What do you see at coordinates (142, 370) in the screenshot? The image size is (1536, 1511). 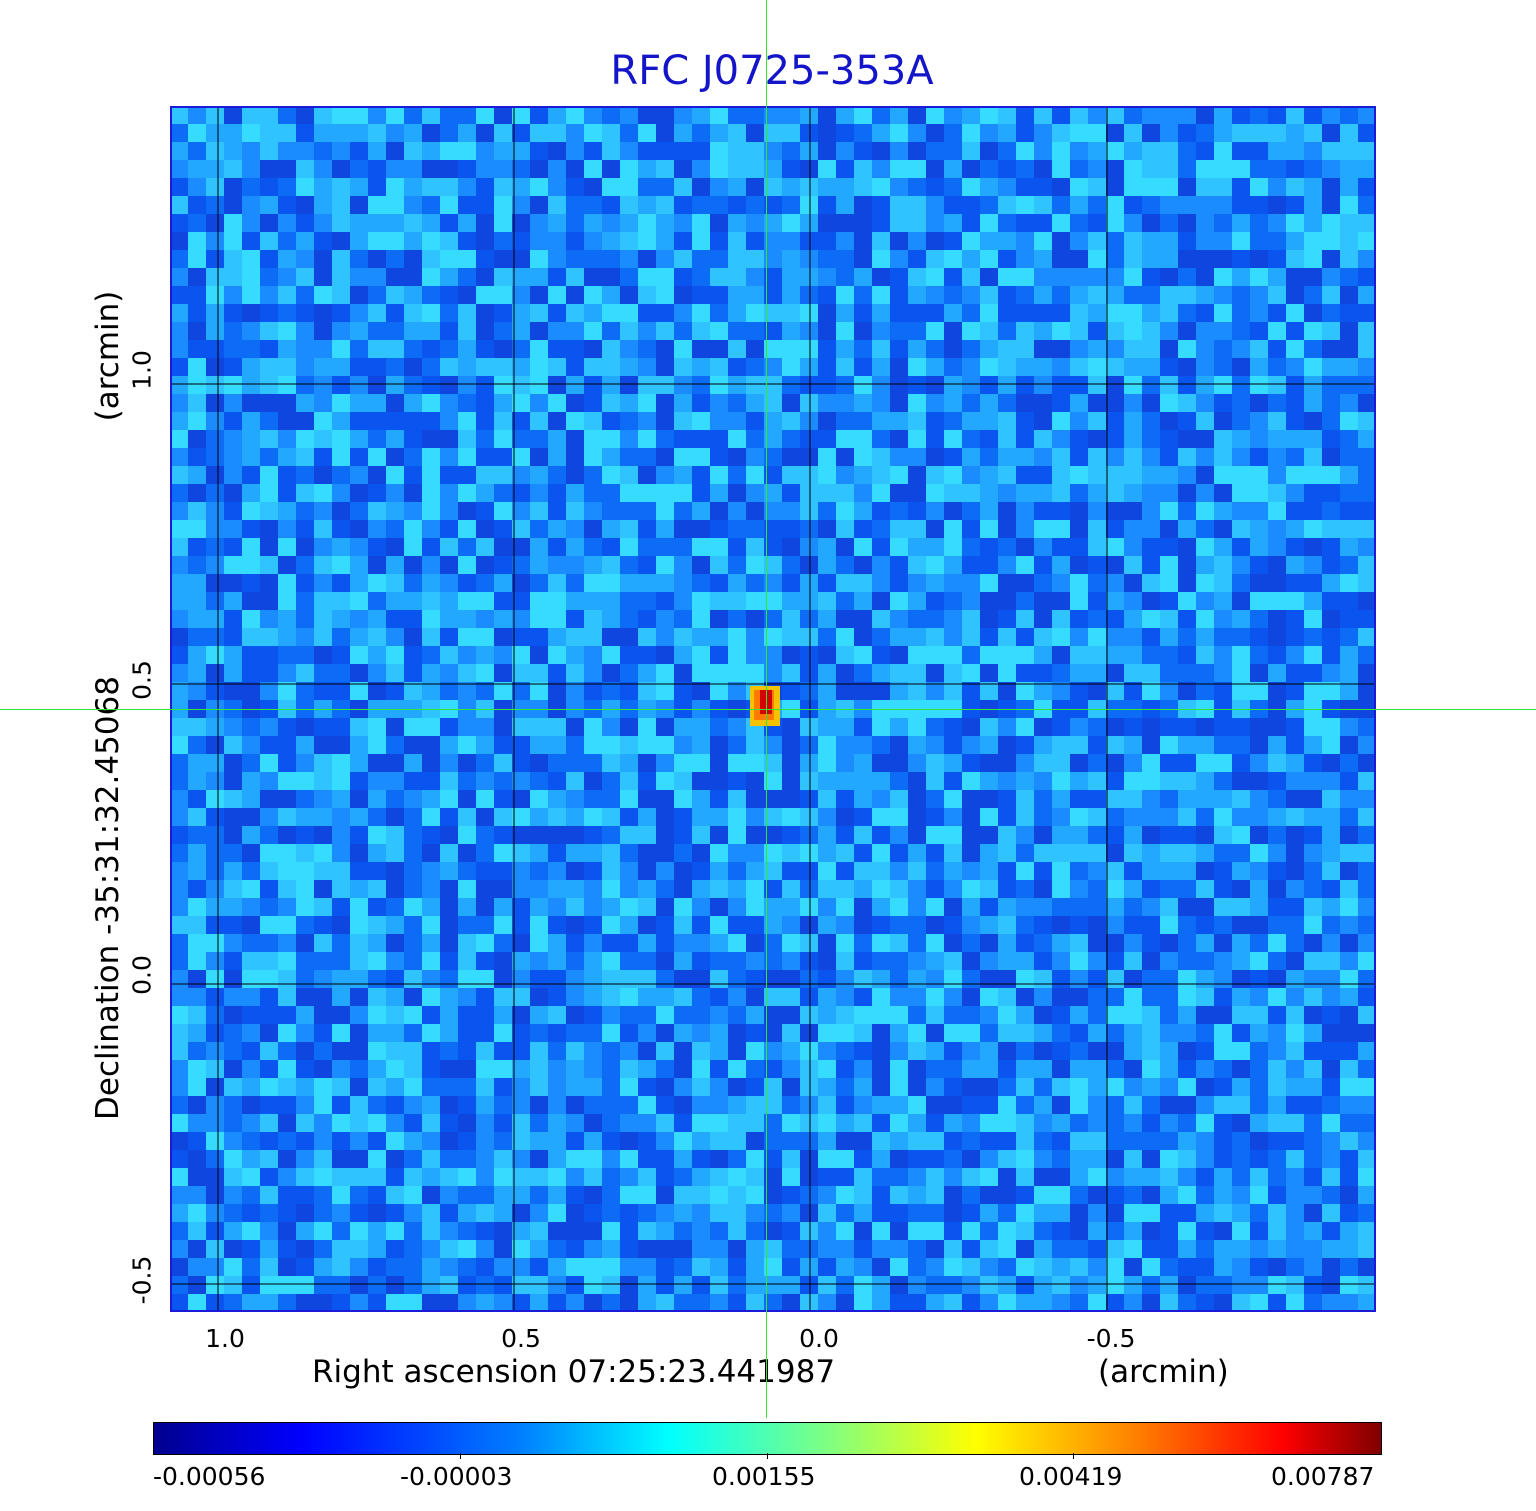 I see `y-tick-label: 1.0` at bounding box center [142, 370].